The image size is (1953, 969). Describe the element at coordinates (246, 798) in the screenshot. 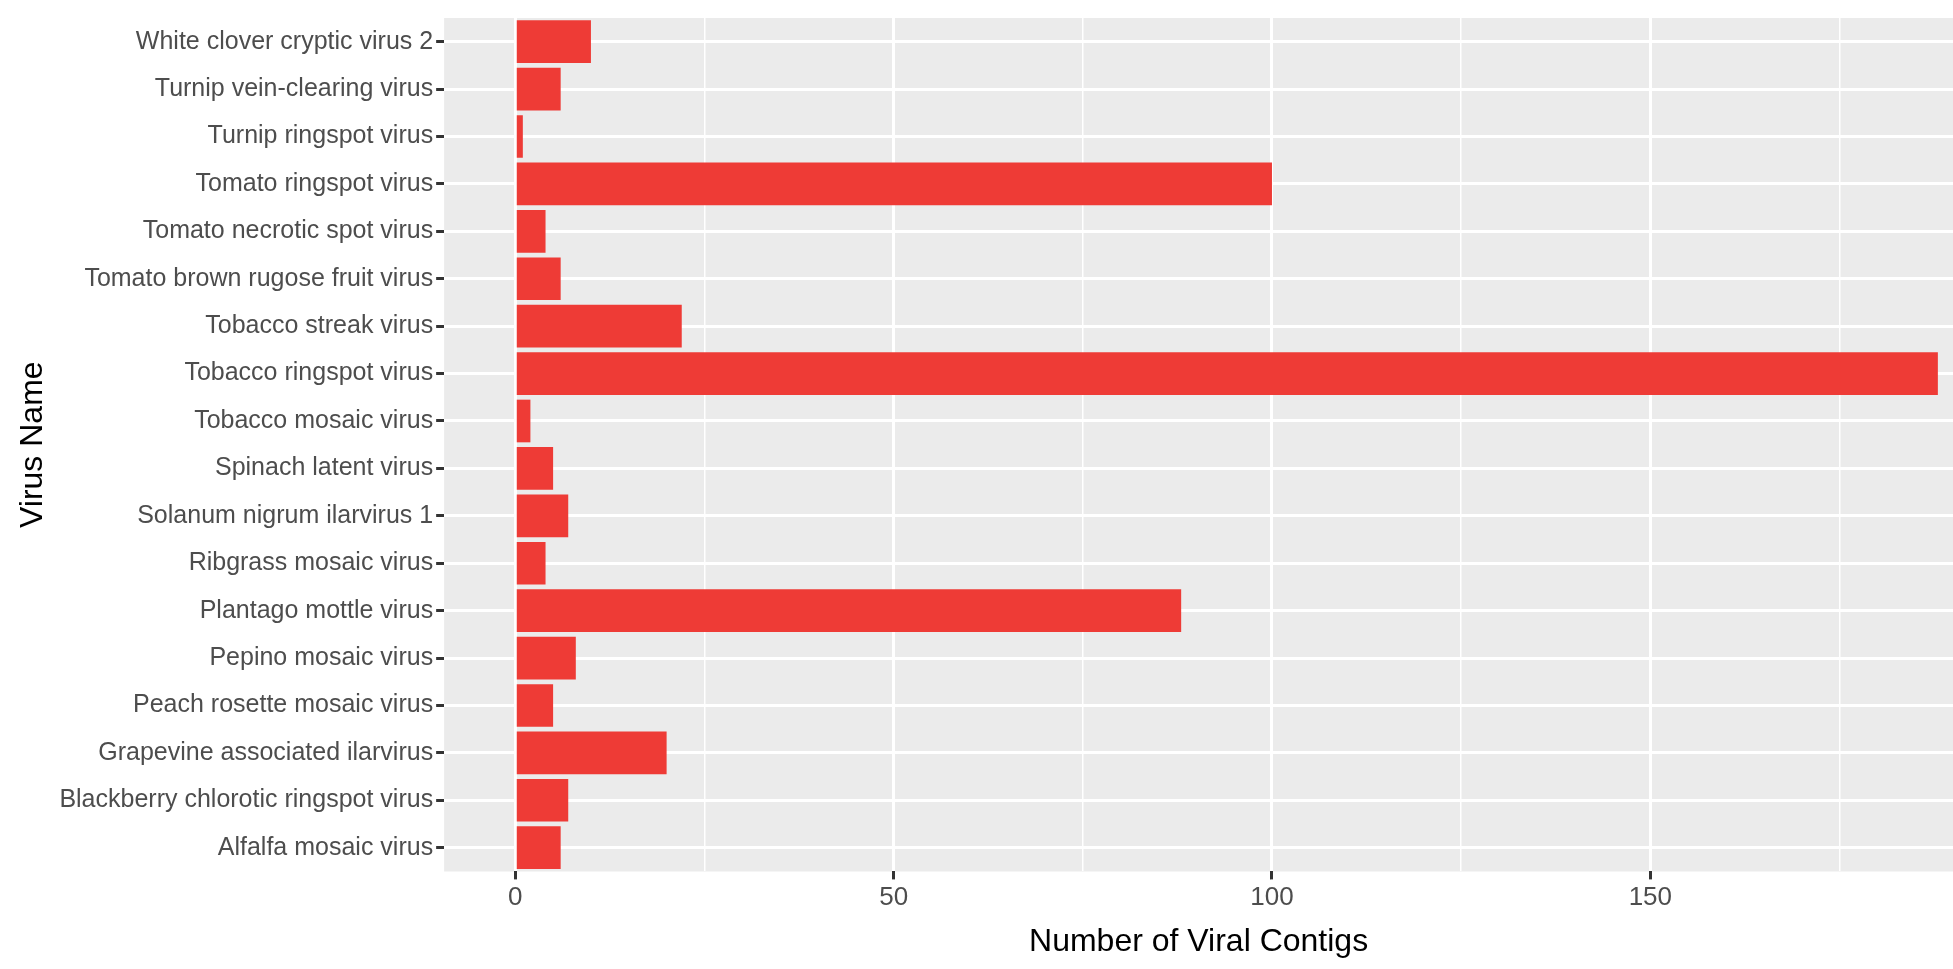

I see `y-tick-label: Blackberry chlorotic ringspot virus` at that location.